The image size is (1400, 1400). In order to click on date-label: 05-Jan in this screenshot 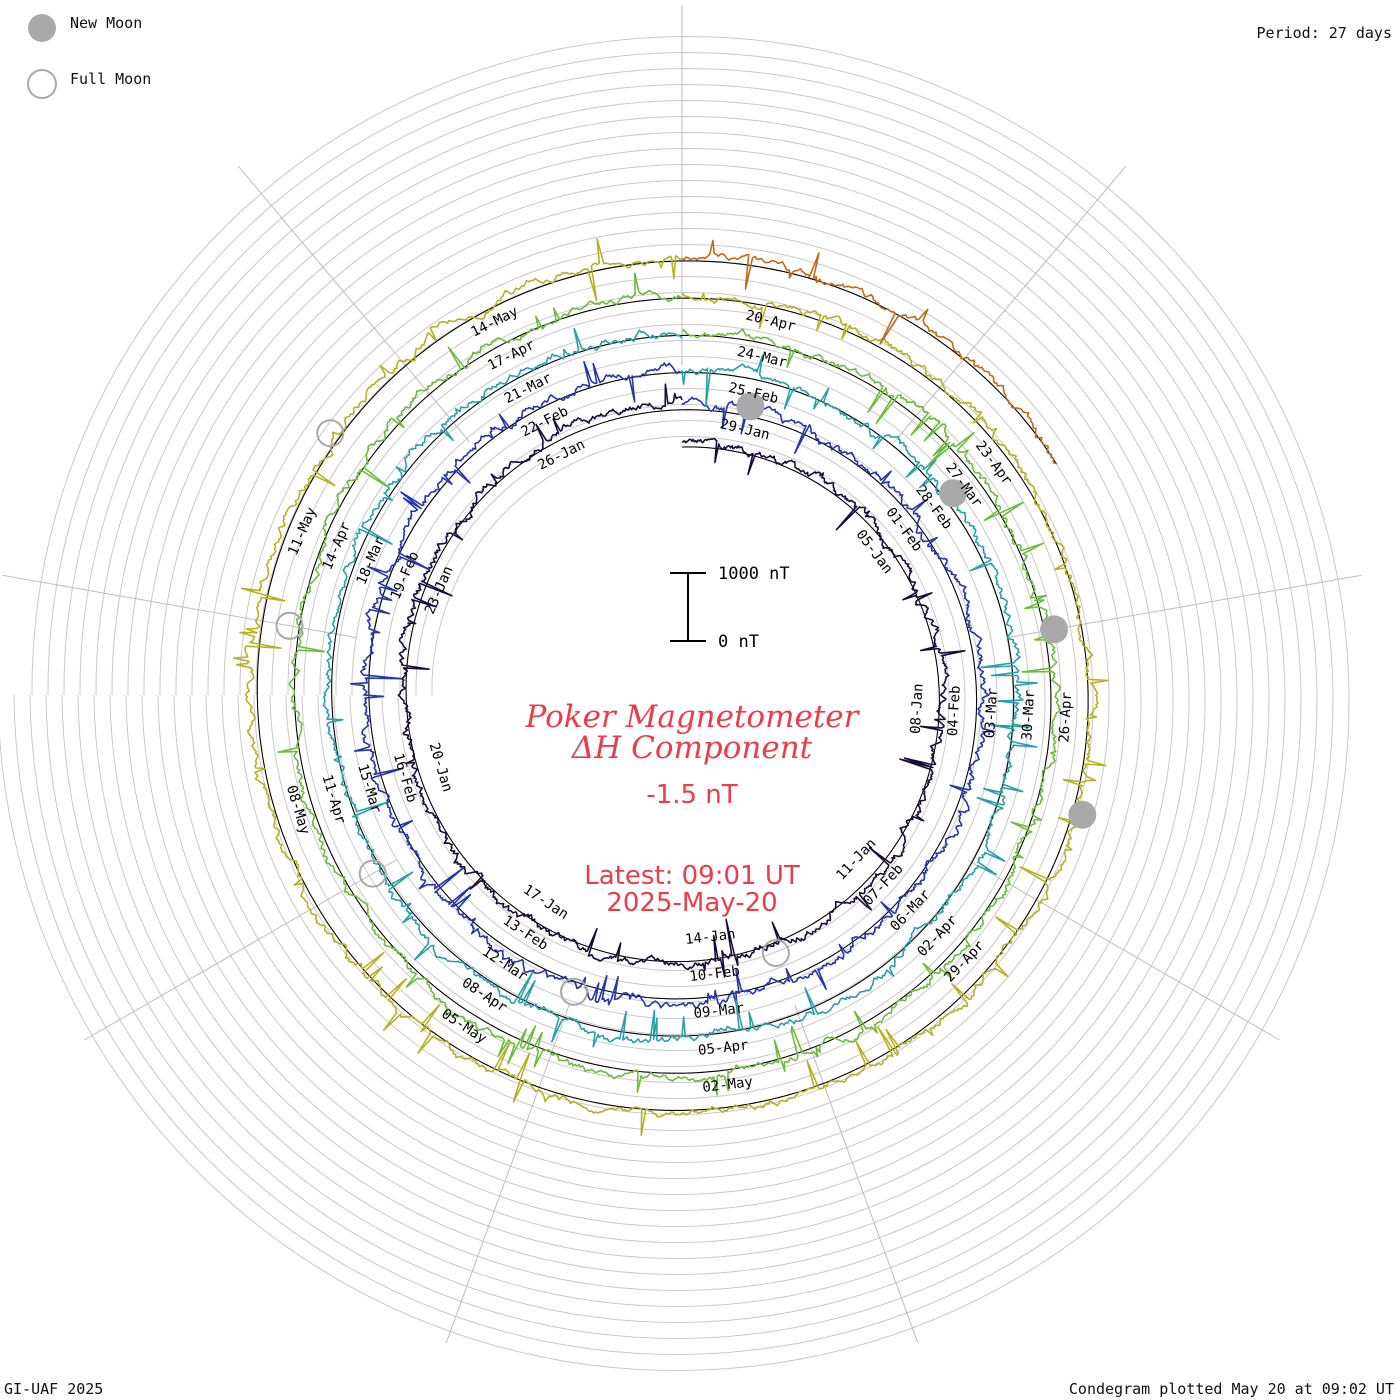, I will do `click(874, 552)`.